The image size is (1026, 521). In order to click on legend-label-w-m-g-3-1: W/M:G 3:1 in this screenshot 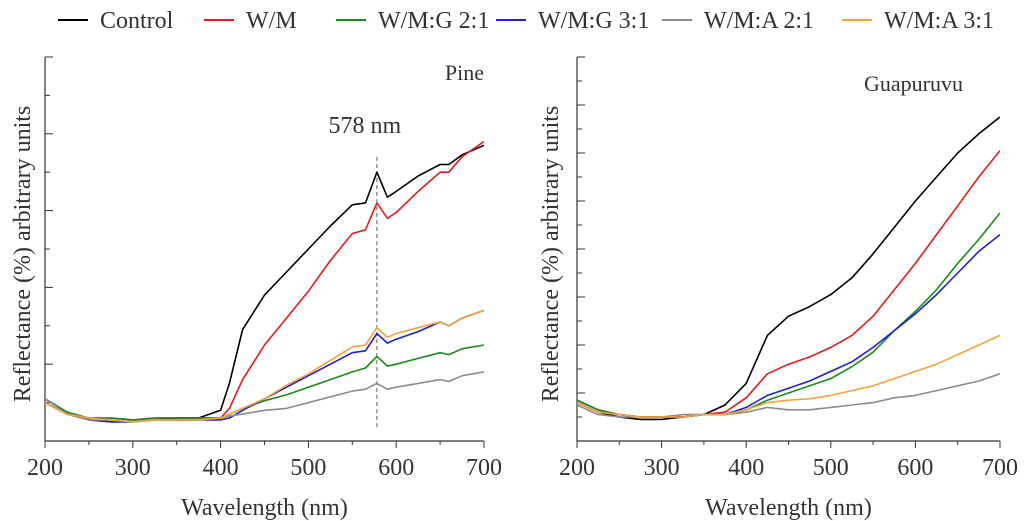, I will do `click(593, 21)`.